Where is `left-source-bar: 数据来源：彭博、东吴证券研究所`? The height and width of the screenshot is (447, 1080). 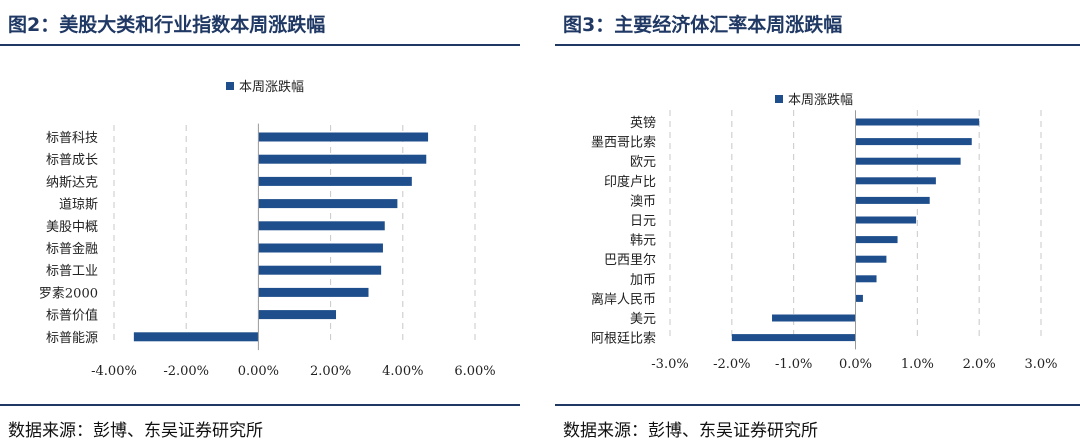
left-source-bar: 数据来源：彭博、东吴证券研究所 is located at coordinates (260, 425).